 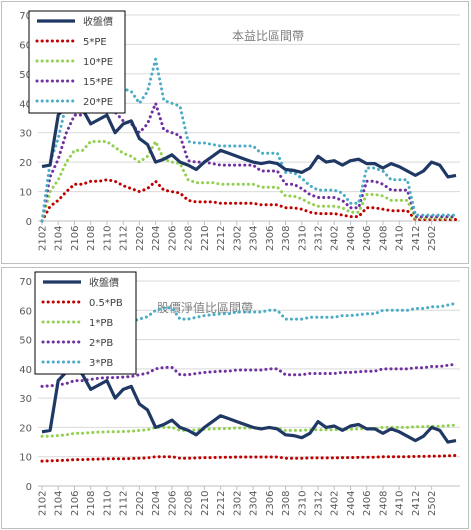 What do you see at coordinates (268, 36) in the screenshot?
I see `chart-title: 本益比區間帶` at bounding box center [268, 36].